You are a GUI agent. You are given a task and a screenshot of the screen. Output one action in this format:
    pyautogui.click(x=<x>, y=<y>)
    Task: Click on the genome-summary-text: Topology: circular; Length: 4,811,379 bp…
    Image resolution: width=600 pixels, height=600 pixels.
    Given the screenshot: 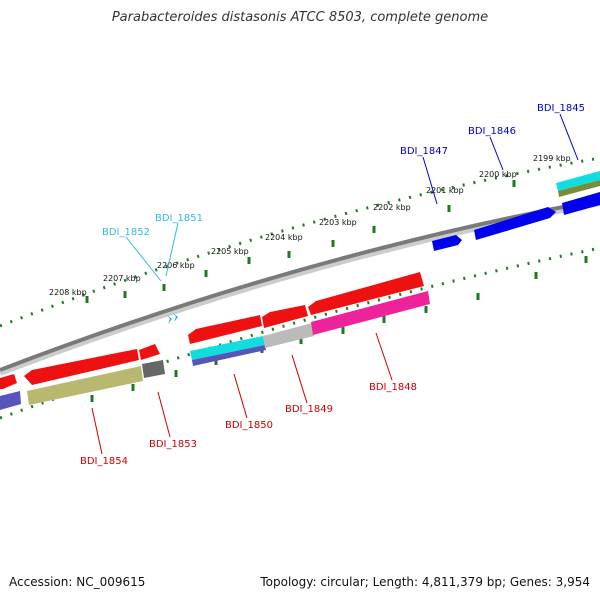 What is the action you would take?
    pyautogui.click(x=425, y=582)
    